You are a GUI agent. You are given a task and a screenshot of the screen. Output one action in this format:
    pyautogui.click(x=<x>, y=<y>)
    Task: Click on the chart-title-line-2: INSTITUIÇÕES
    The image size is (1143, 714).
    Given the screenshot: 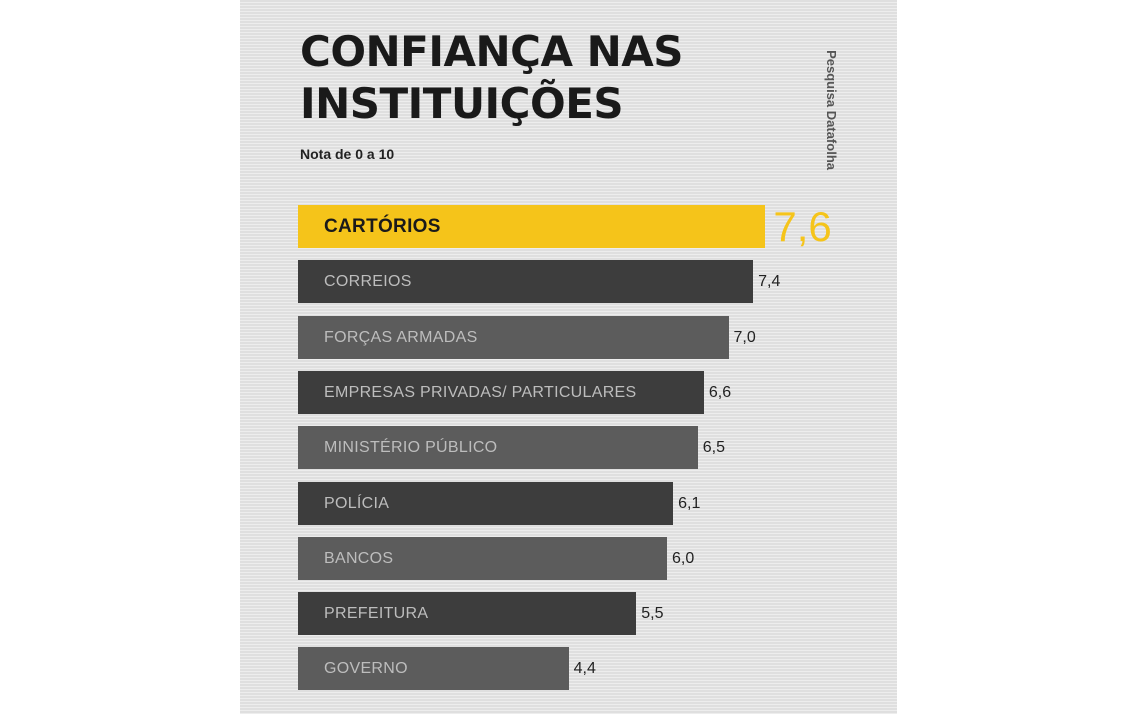 What is the action you would take?
    pyautogui.click(x=462, y=103)
    